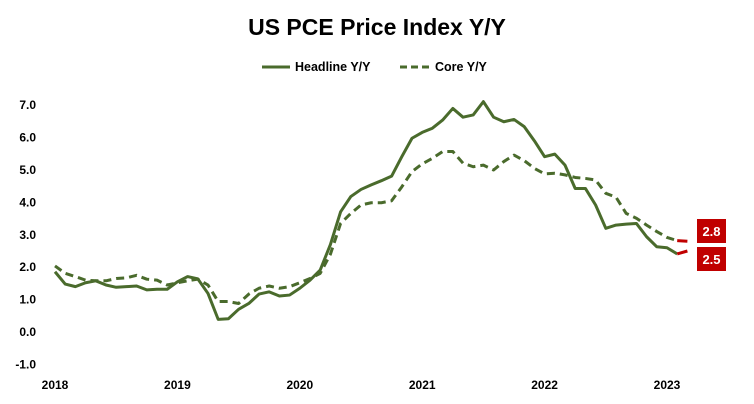 The width and height of the screenshot is (754, 404). Describe the element at coordinates (667, 385) in the screenshot. I see `x-tick-label: 2023` at that location.